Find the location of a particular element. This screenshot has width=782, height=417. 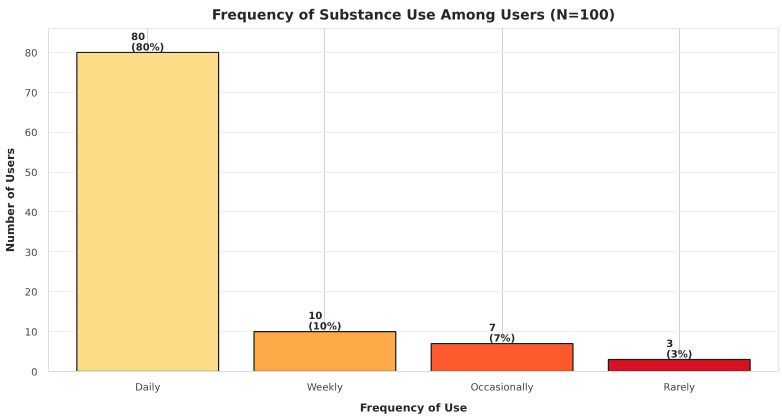

x-tick-label: Rarely is located at coordinates (679, 388).